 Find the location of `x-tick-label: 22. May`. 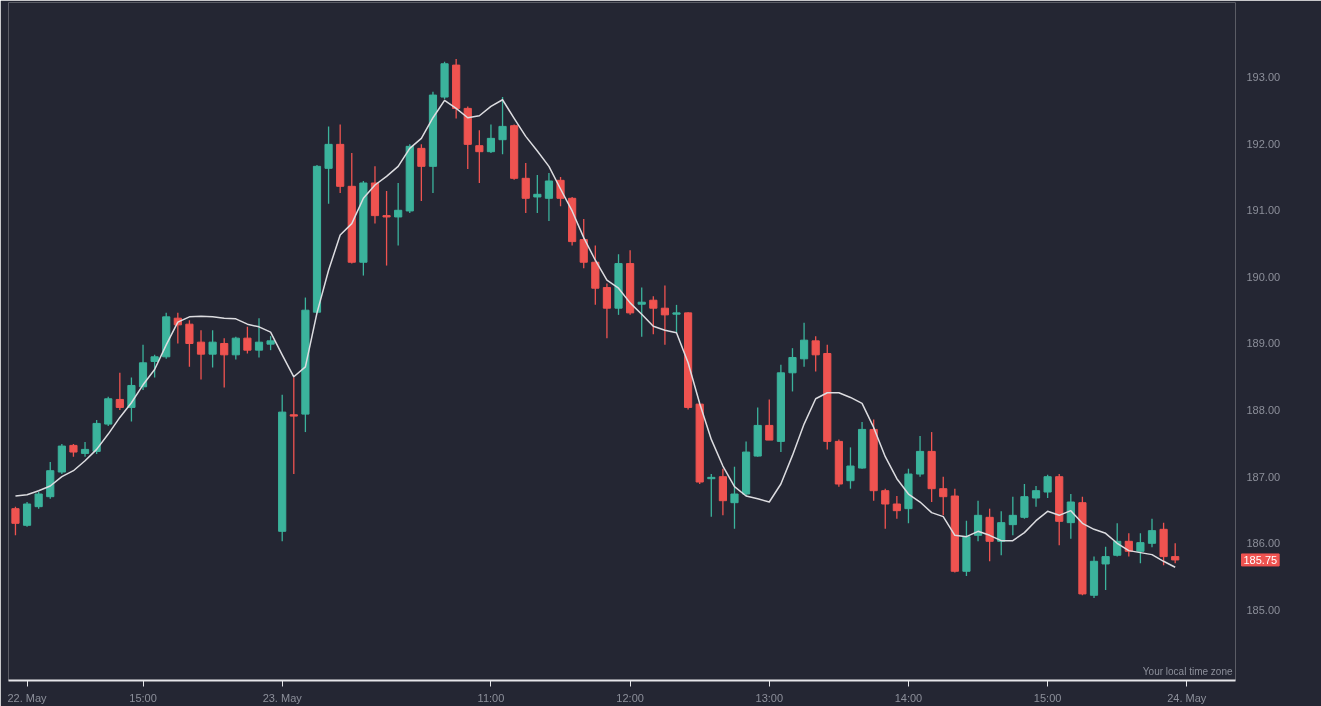

x-tick-label: 22. May is located at coordinates (27, 697).